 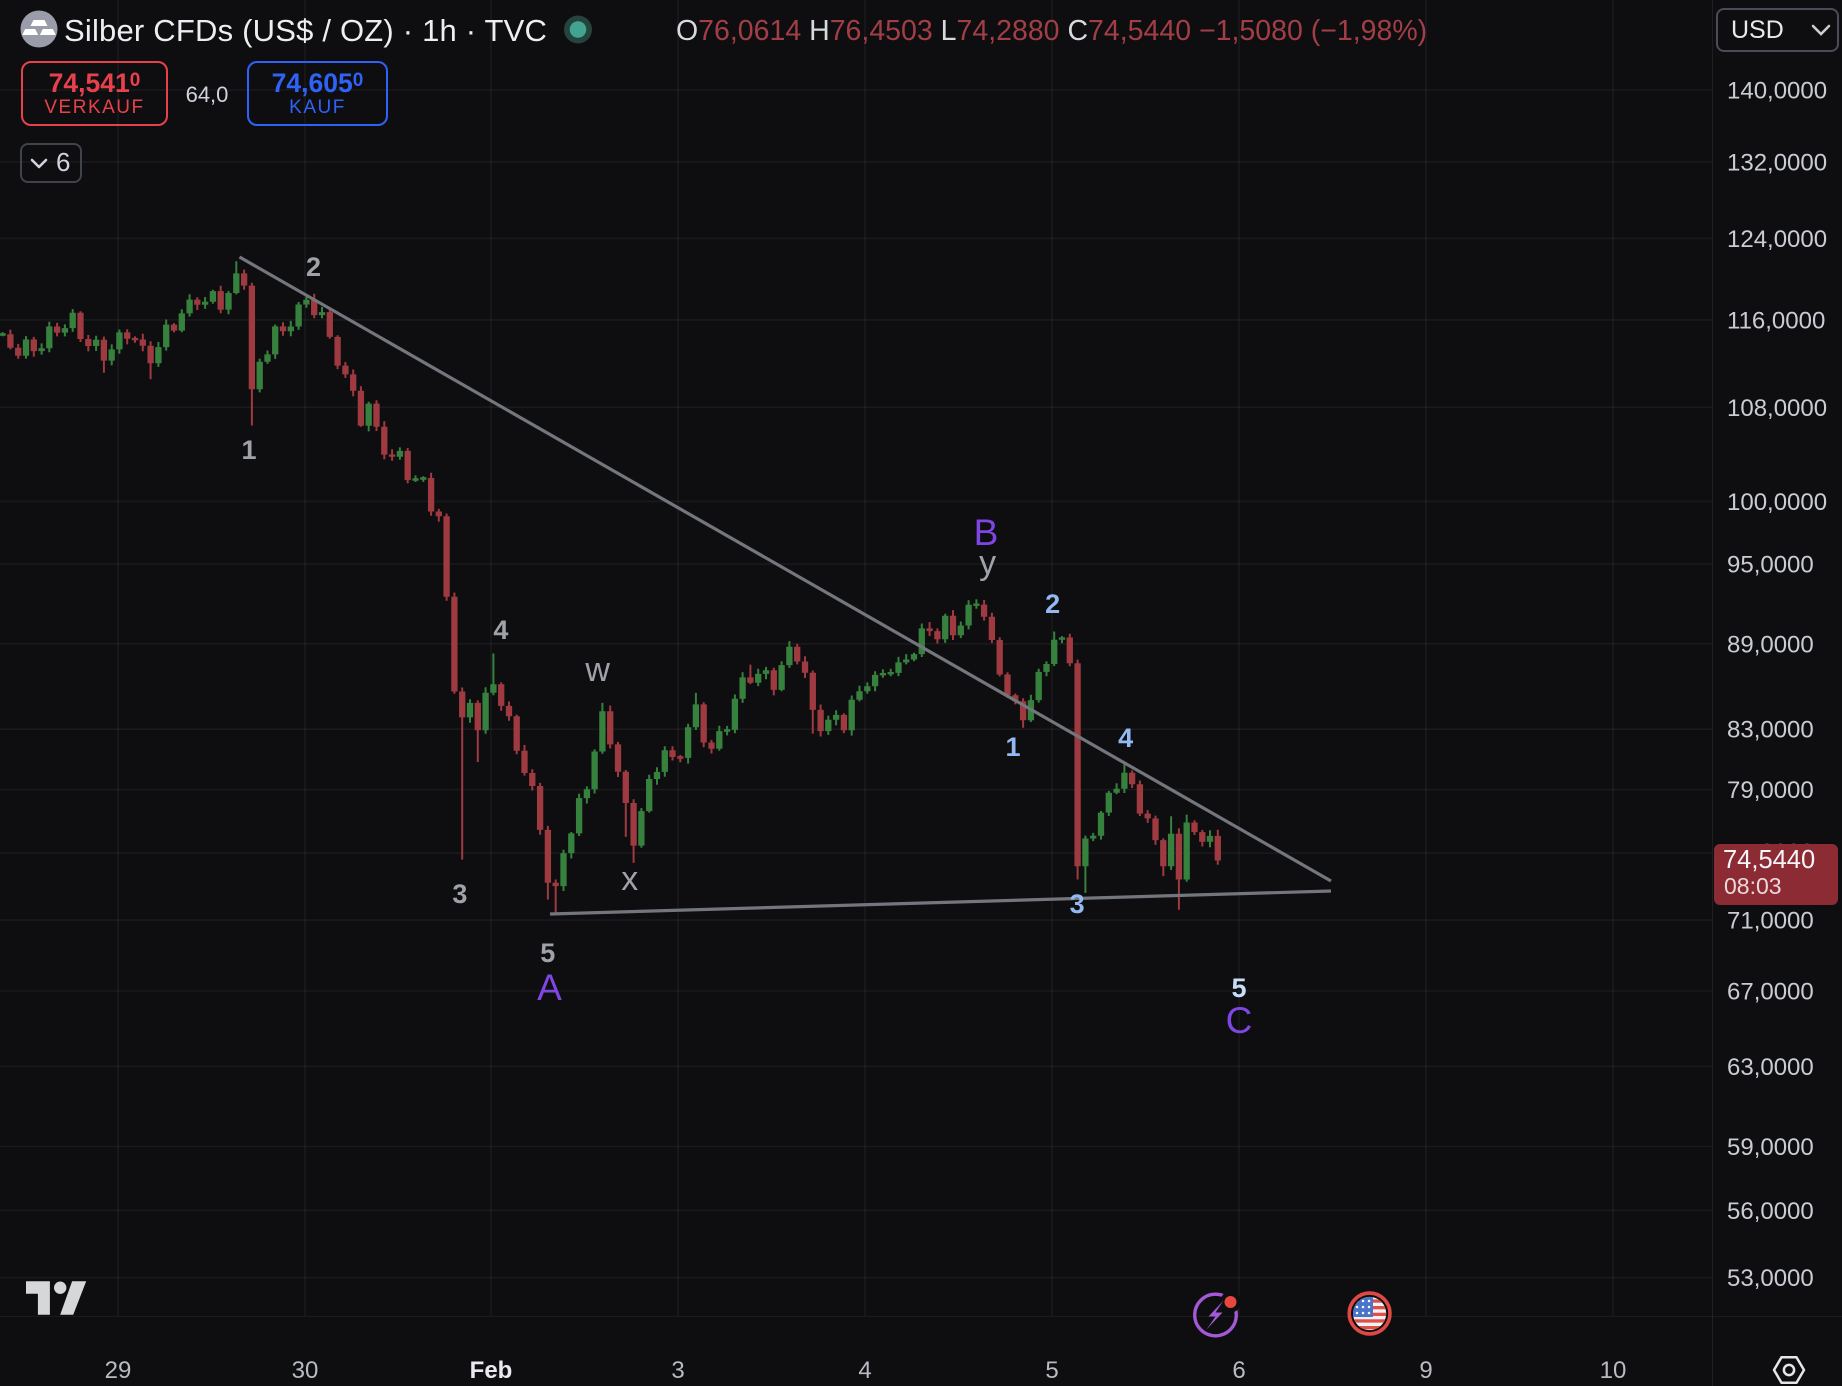 I want to click on svg-text: 71,0000, so click(x=1770, y=921).